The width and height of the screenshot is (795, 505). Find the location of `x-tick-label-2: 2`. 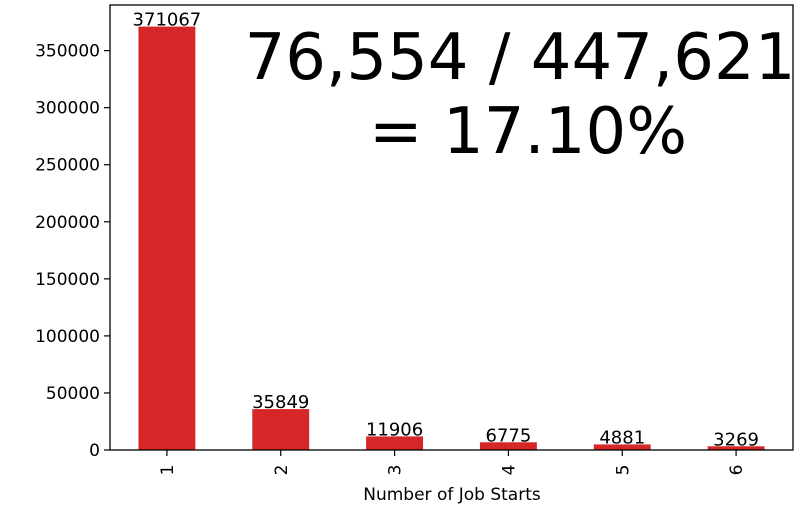

x-tick-label-2: 2 is located at coordinates (282, 470).